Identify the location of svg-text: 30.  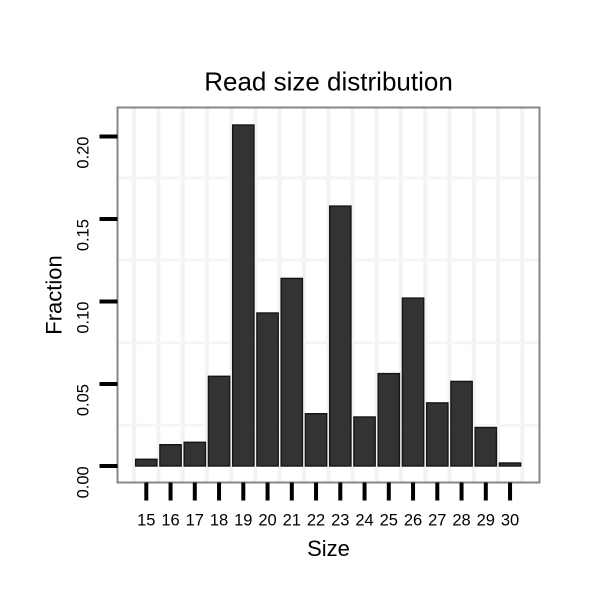
(510, 521).